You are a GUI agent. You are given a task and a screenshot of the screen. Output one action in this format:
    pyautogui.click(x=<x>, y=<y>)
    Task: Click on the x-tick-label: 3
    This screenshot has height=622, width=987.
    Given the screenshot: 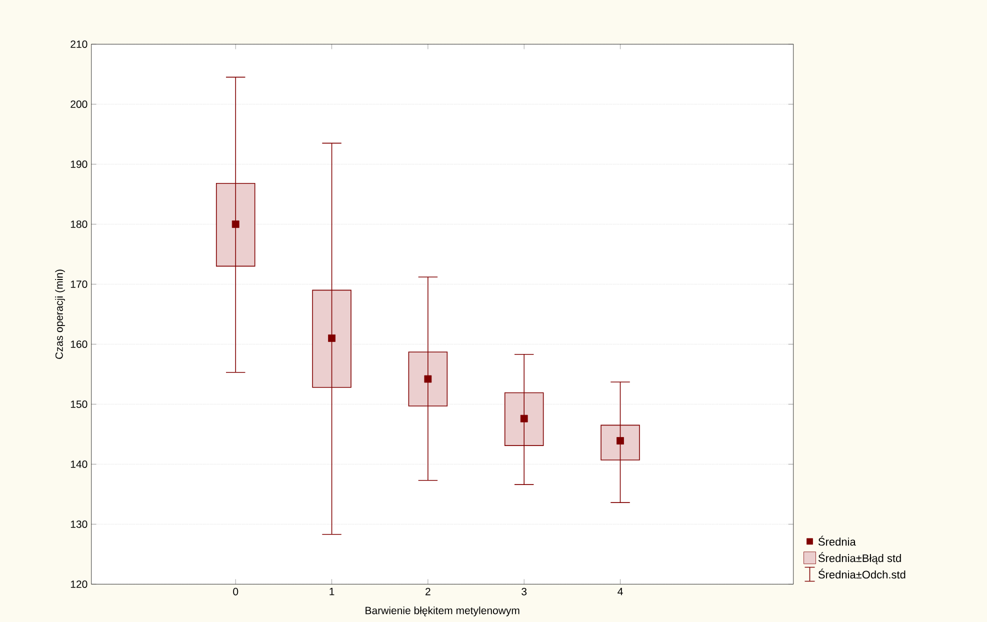 What is the action you would take?
    pyautogui.click(x=524, y=592)
    